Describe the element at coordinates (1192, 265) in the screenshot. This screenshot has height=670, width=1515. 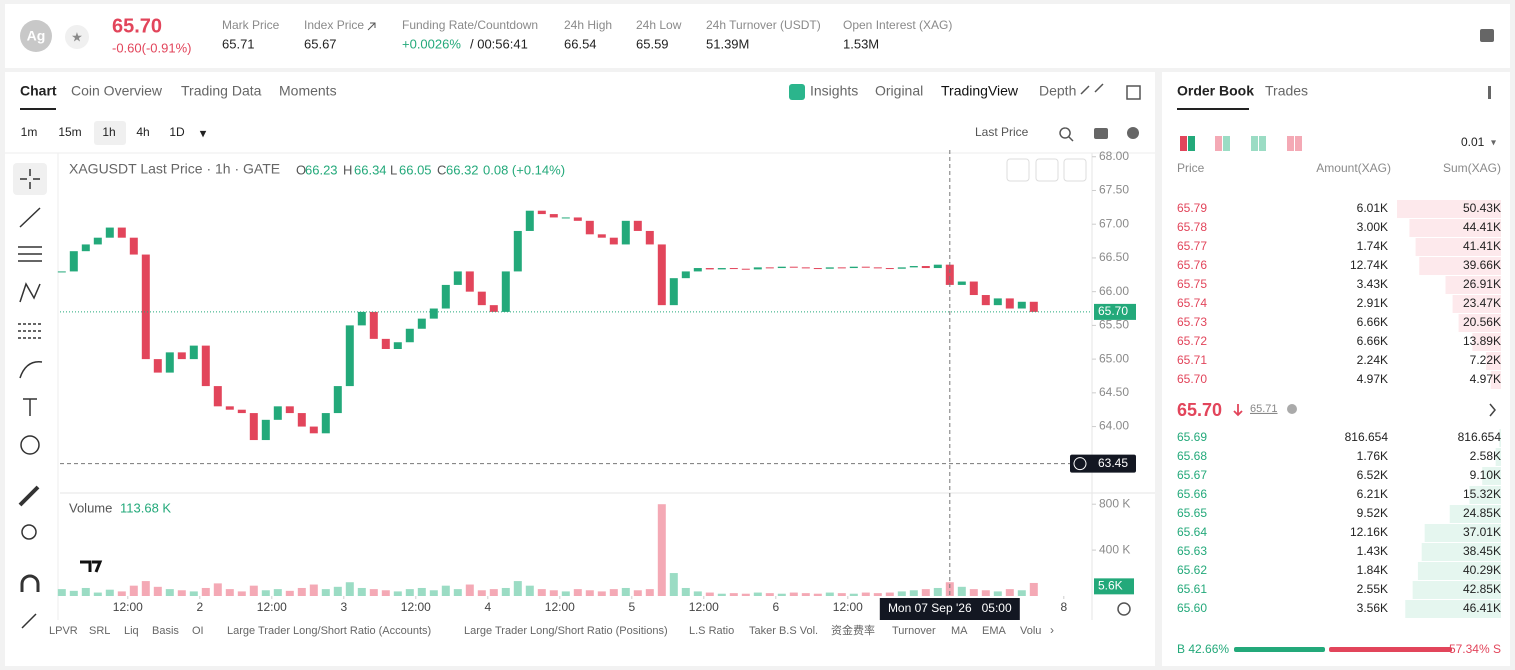
I see `ob-price: 65.76` at that location.